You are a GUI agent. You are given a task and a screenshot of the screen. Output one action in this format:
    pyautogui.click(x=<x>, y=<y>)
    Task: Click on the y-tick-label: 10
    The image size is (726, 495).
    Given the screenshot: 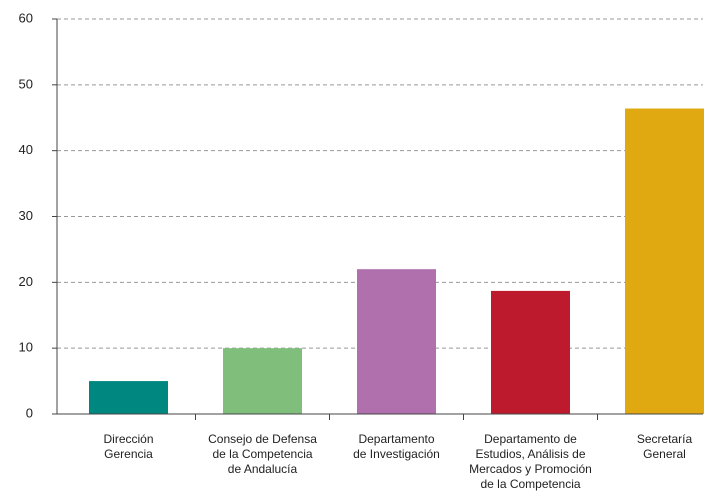 What is the action you would take?
    pyautogui.click(x=26, y=347)
    